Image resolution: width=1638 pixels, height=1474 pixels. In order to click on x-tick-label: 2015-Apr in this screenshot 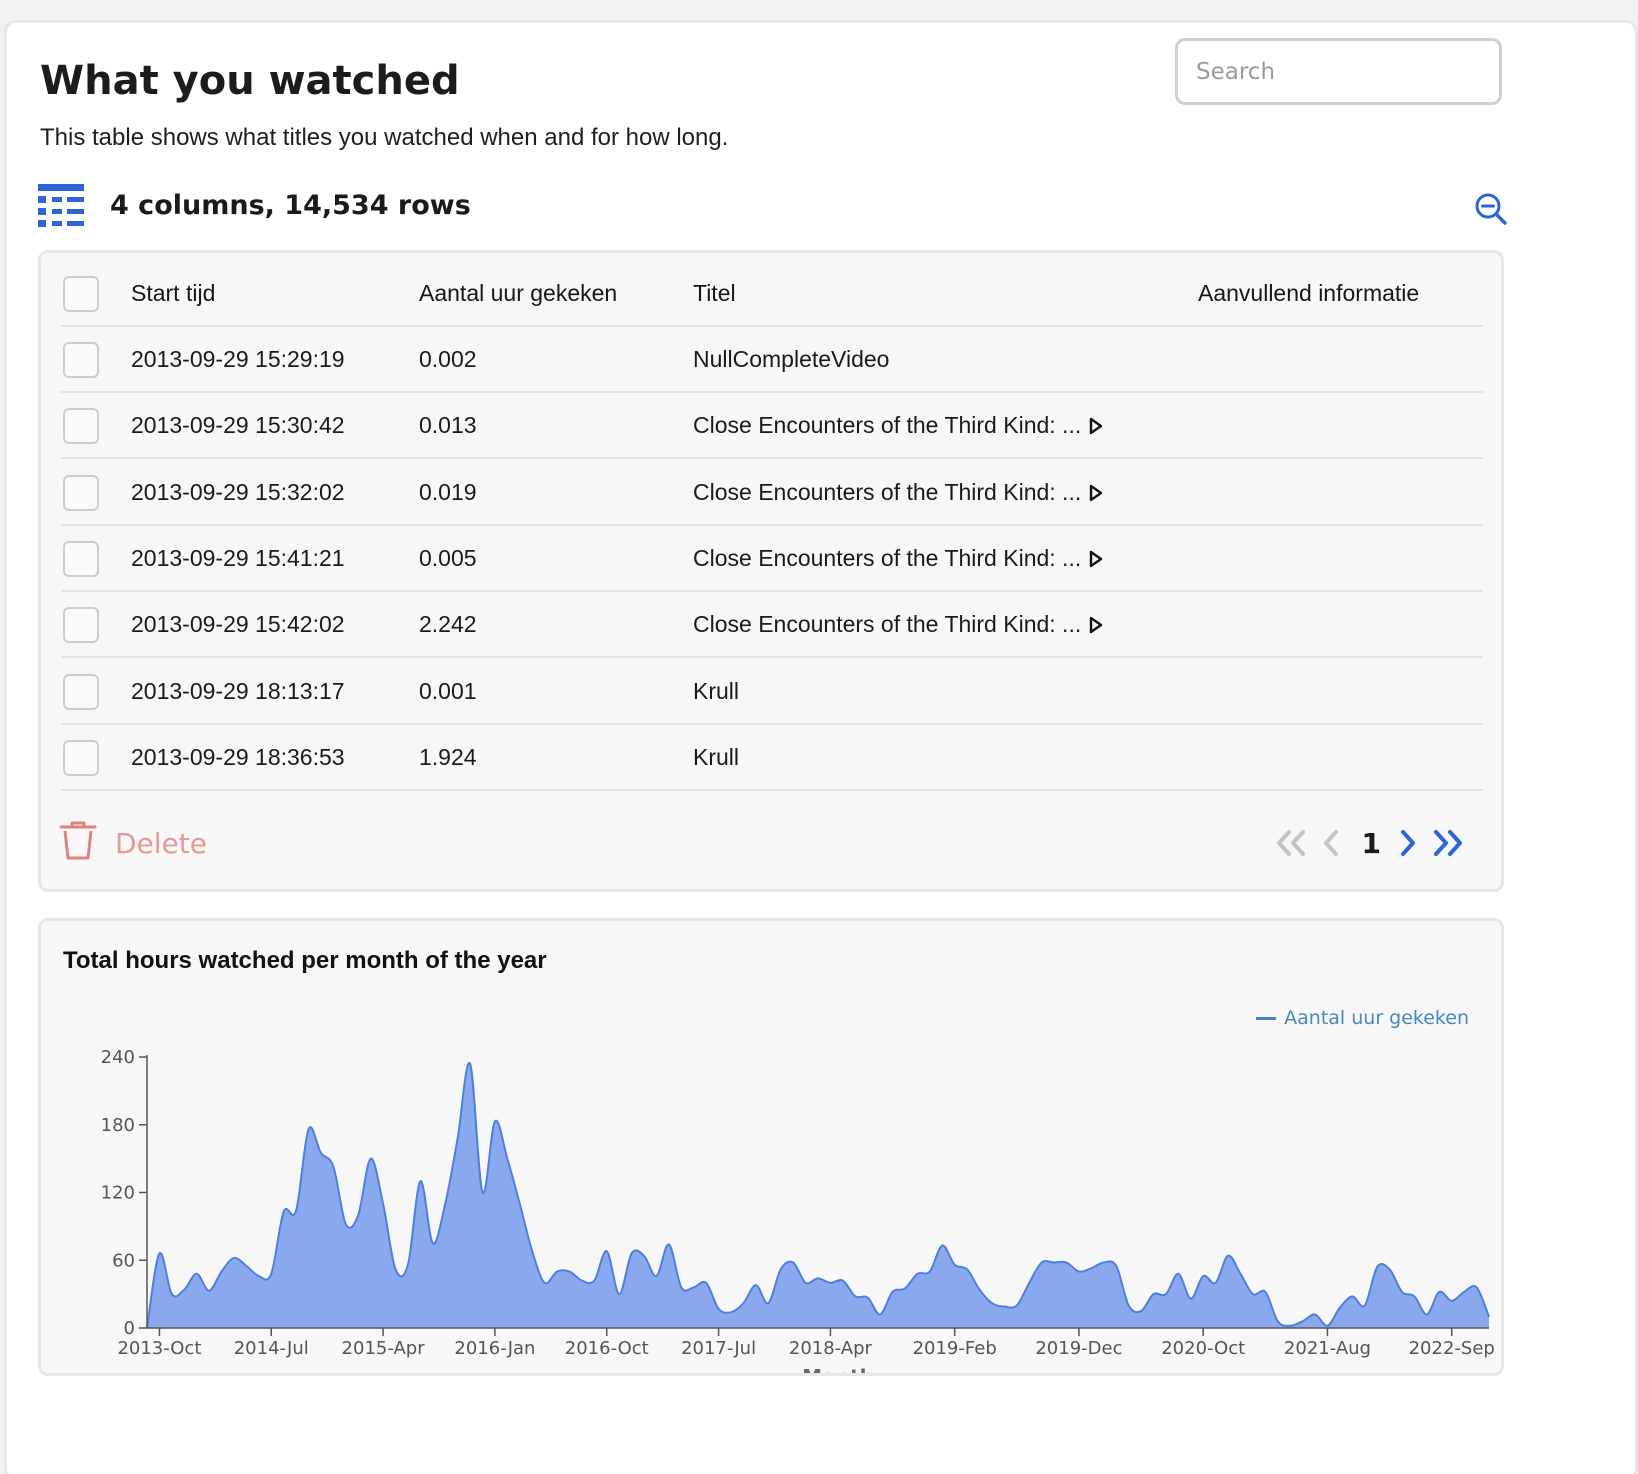, I will do `click(384, 1348)`.